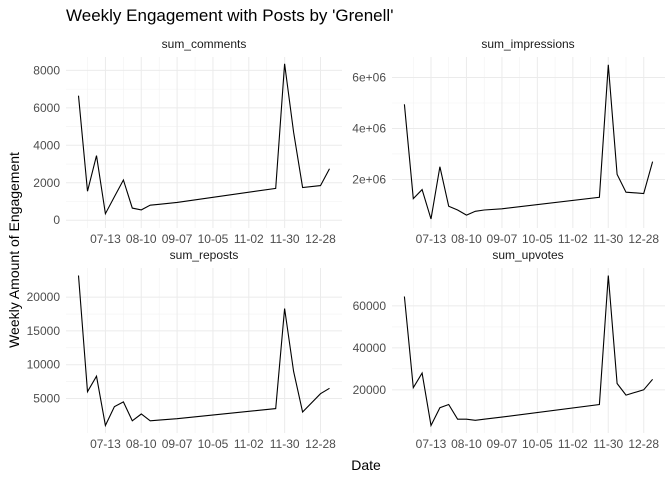 This screenshot has height=480, width=672. I want to click on y-tick-label: 60000, so click(370, 306).